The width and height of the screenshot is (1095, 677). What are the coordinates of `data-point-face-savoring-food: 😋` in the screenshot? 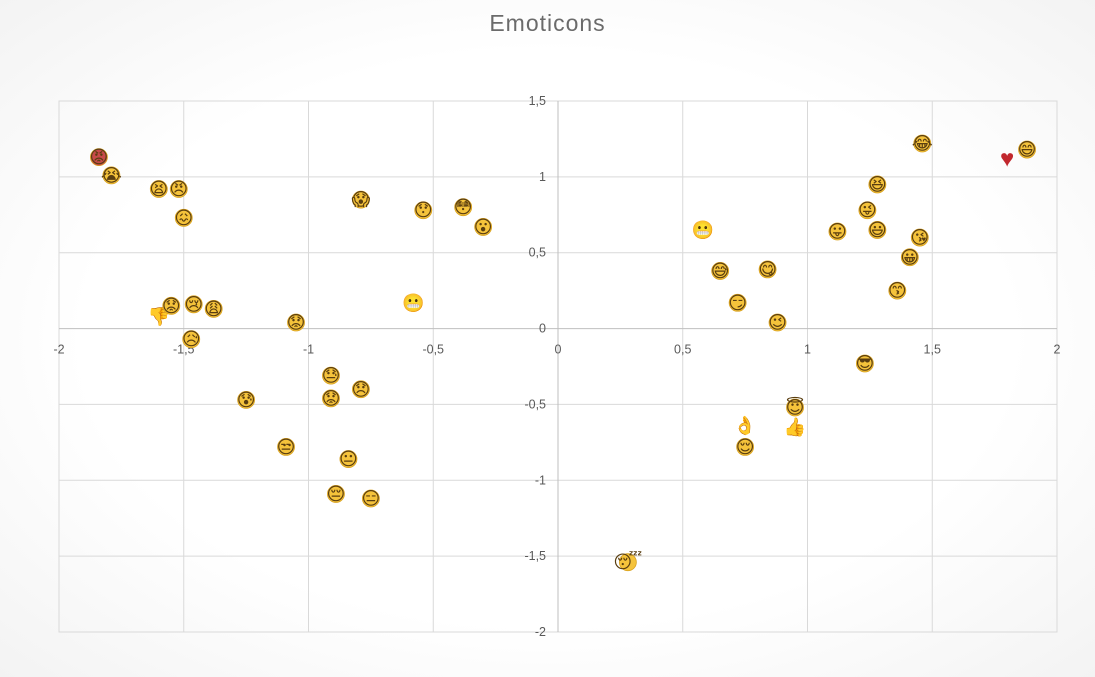 It's located at (767, 269).